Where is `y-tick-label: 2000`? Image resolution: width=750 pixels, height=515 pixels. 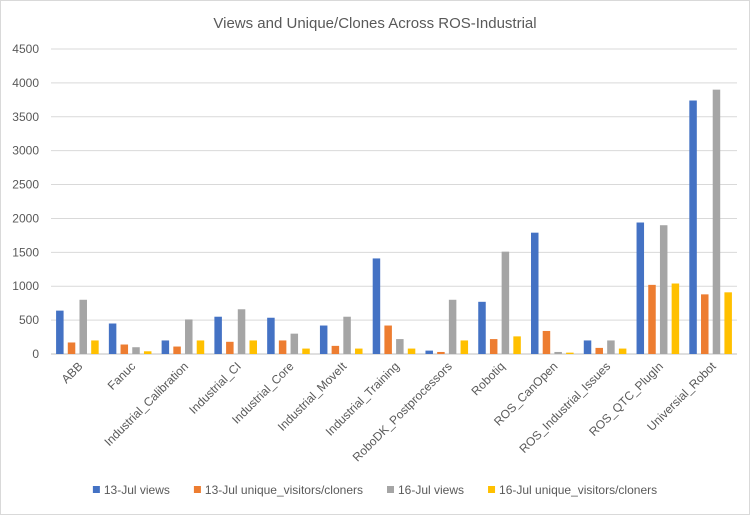 y-tick-label: 2000 is located at coordinates (25, 218).